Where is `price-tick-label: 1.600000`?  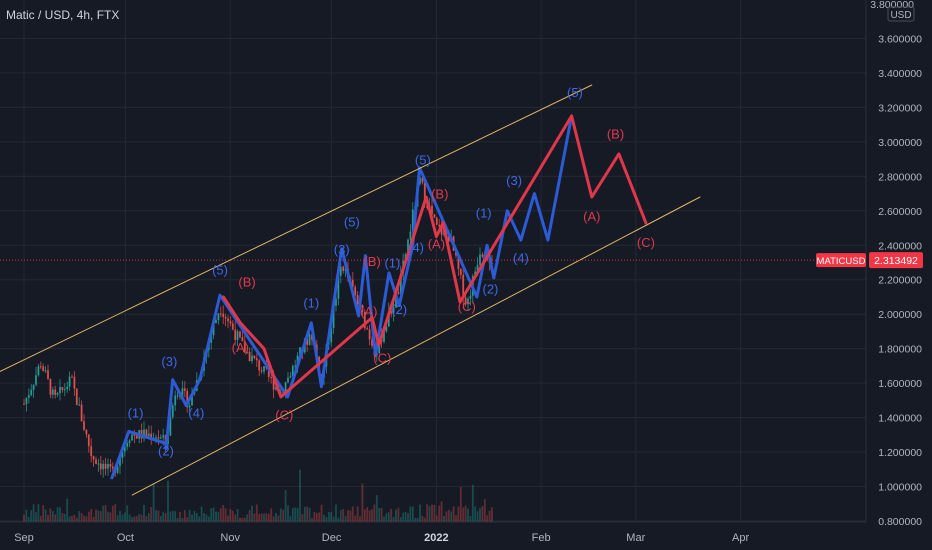 price-tick-label: 1.600000 is located at coordinates (900, 384).